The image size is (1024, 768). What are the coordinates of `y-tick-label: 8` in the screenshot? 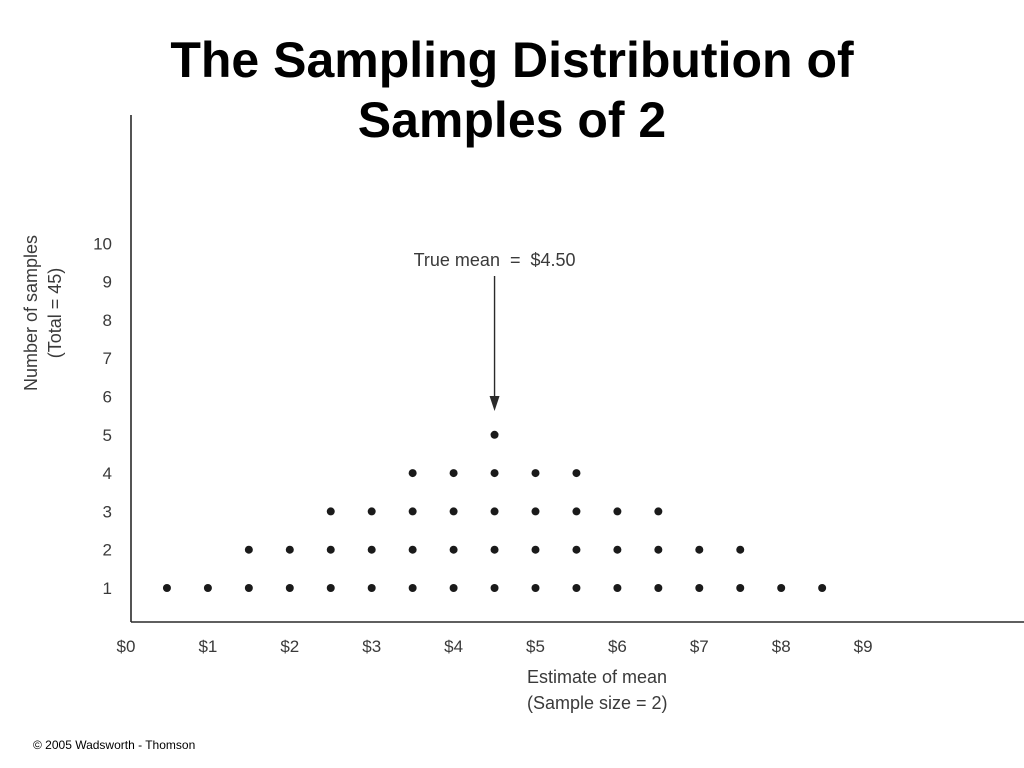 It's located at (107, 320).